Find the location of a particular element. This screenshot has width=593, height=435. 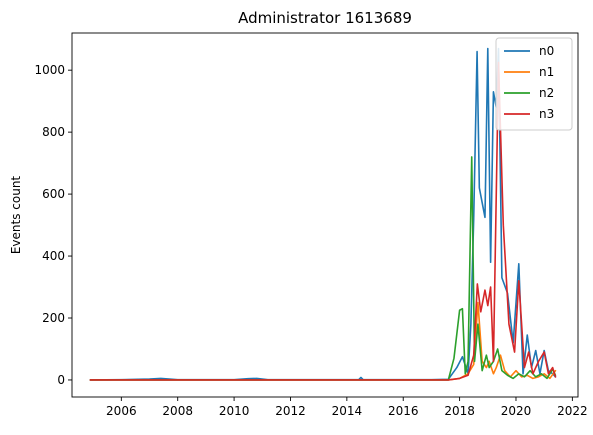

x-tick-label: 2022 is located at coordinates (572, 411).